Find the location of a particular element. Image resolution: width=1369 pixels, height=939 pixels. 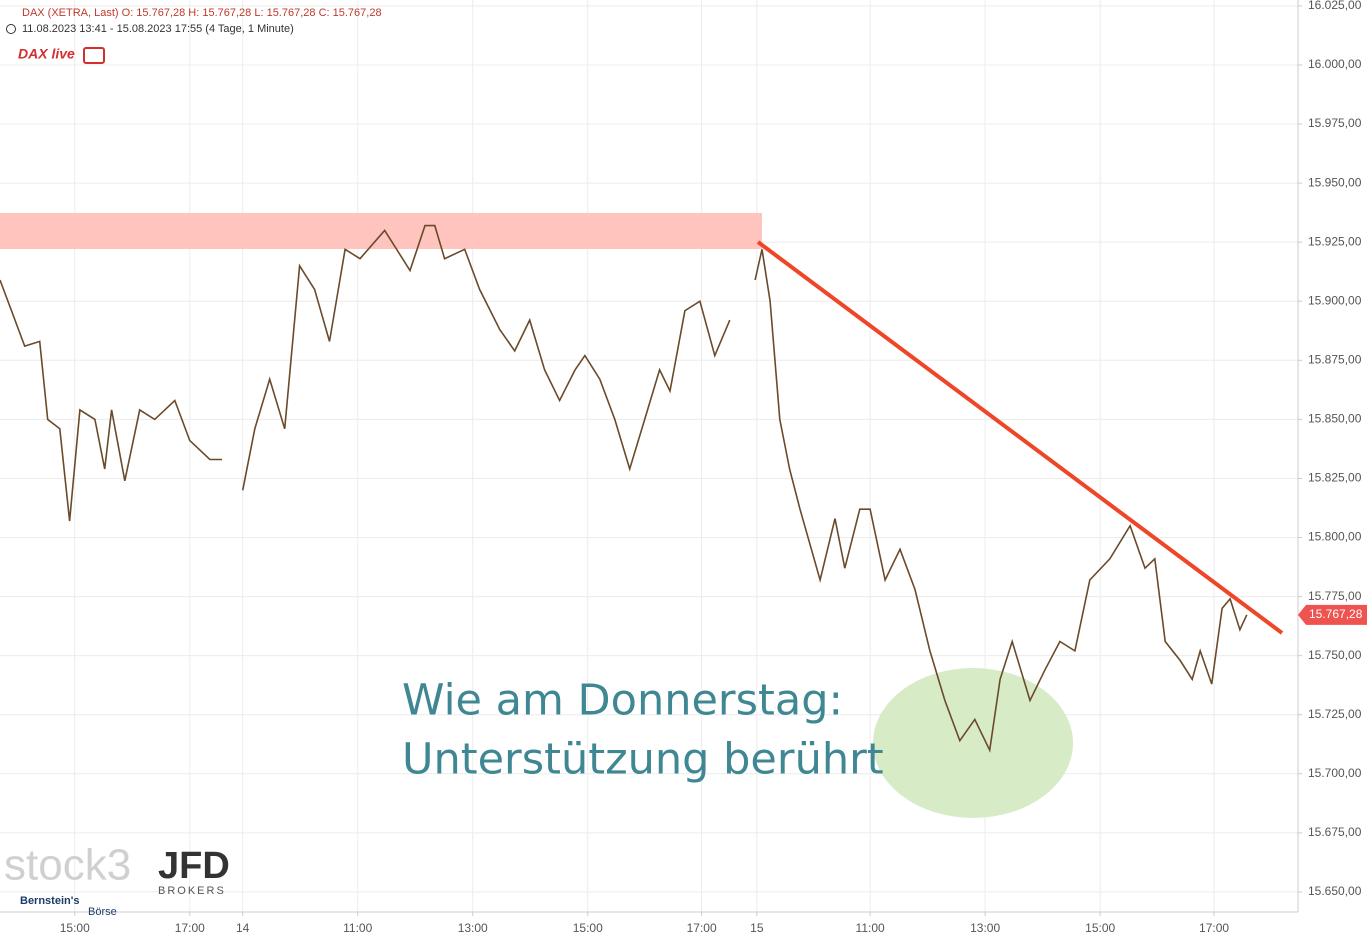

logo: Bernstein's is located at coordinates (49, 901).